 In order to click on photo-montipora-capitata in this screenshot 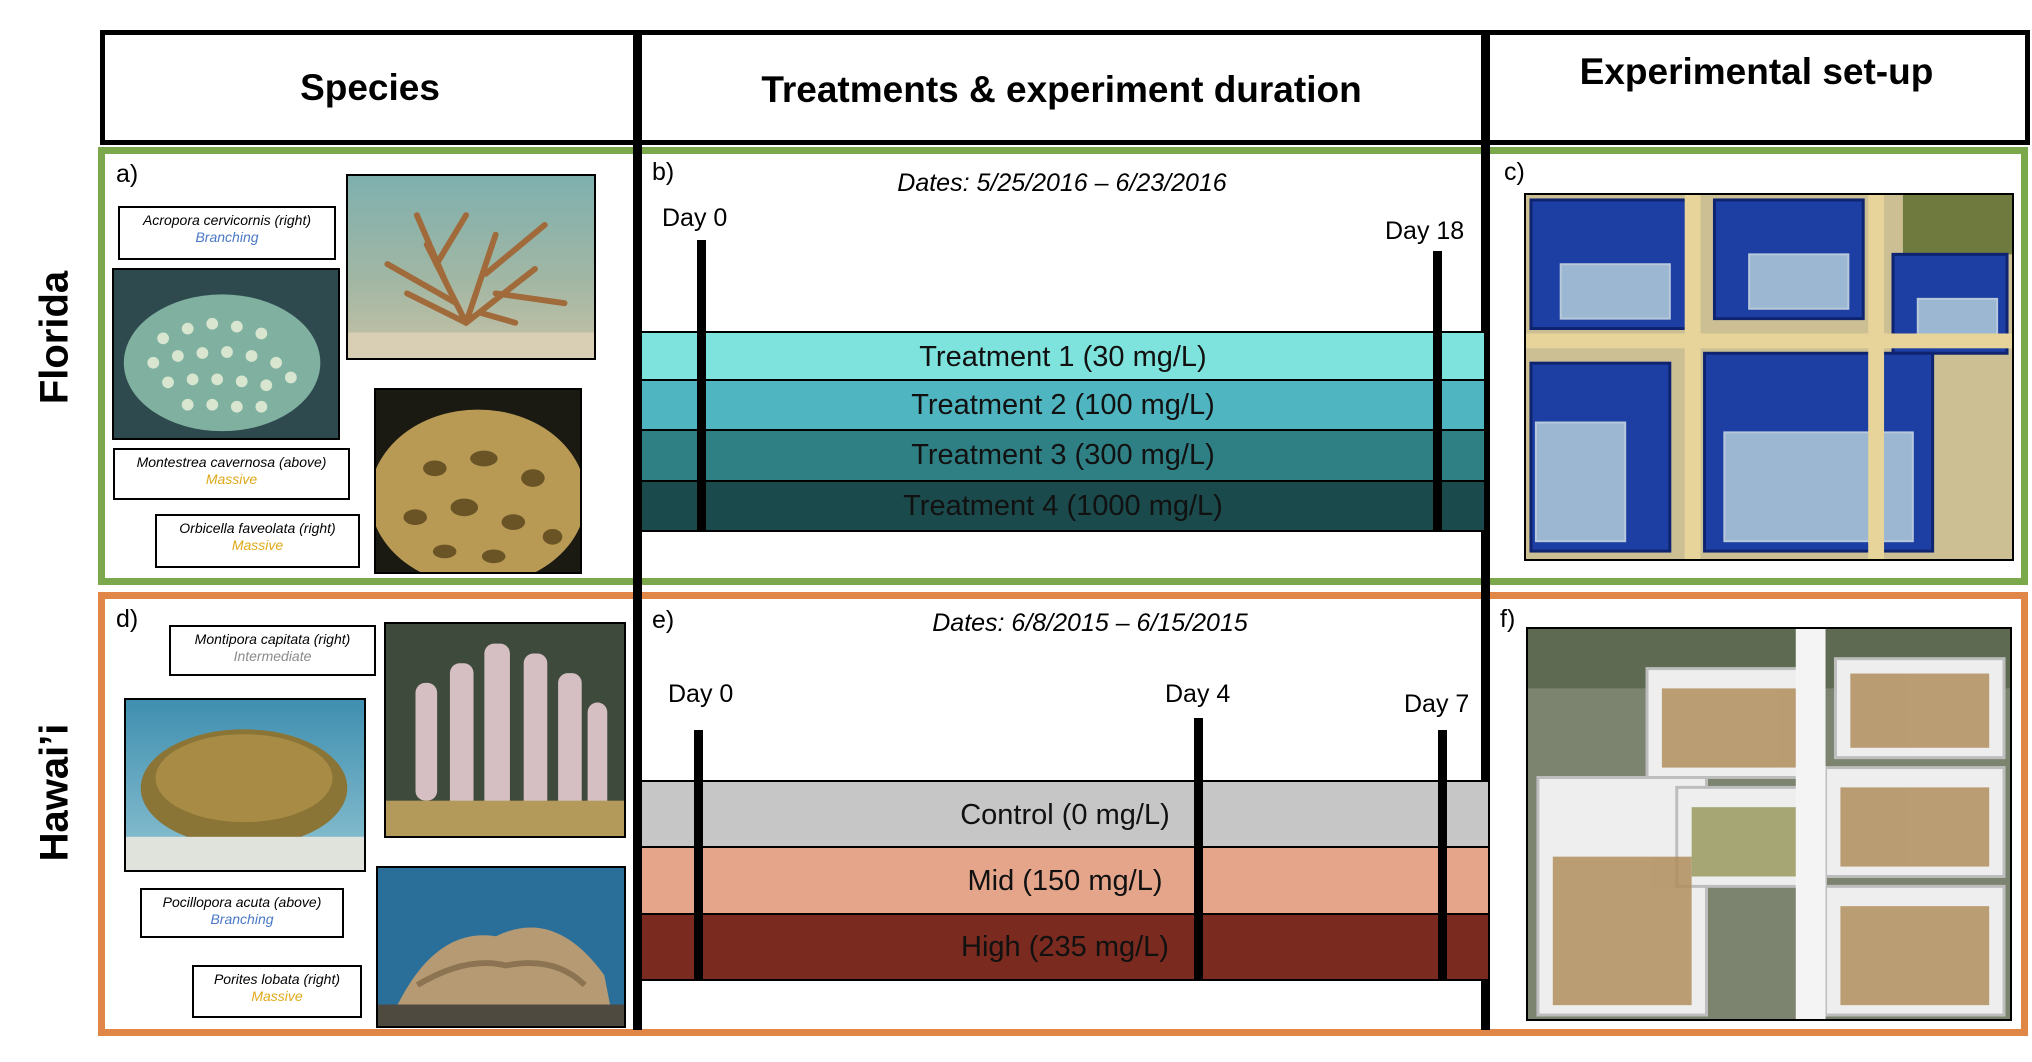, I will do `click(505, 730)`.